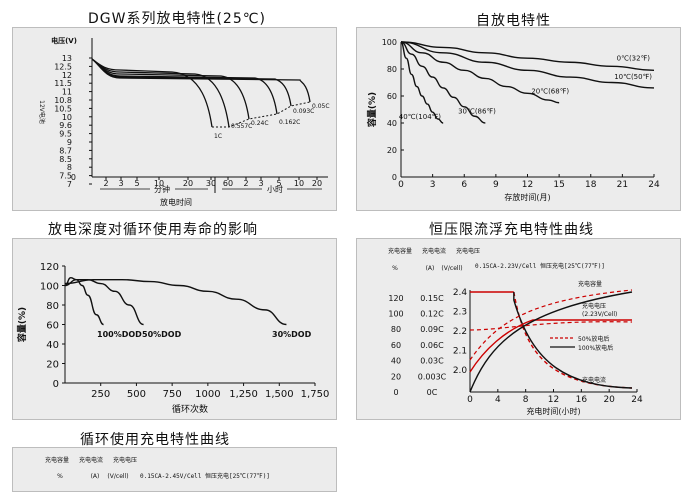  I want to click on discharge-x-tick: 5, so click(136, 183).